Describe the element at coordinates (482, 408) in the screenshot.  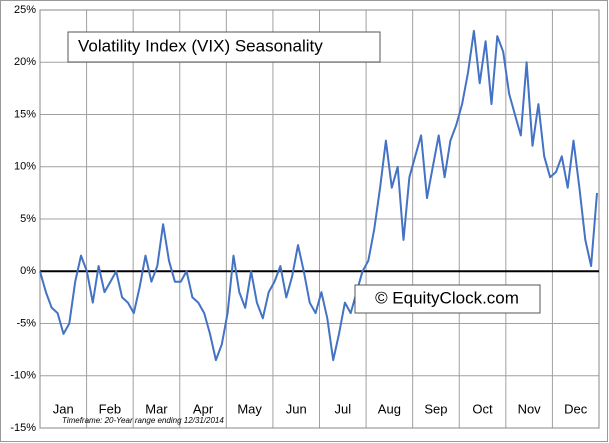
I see `x-tick-label: Oct` at that location.